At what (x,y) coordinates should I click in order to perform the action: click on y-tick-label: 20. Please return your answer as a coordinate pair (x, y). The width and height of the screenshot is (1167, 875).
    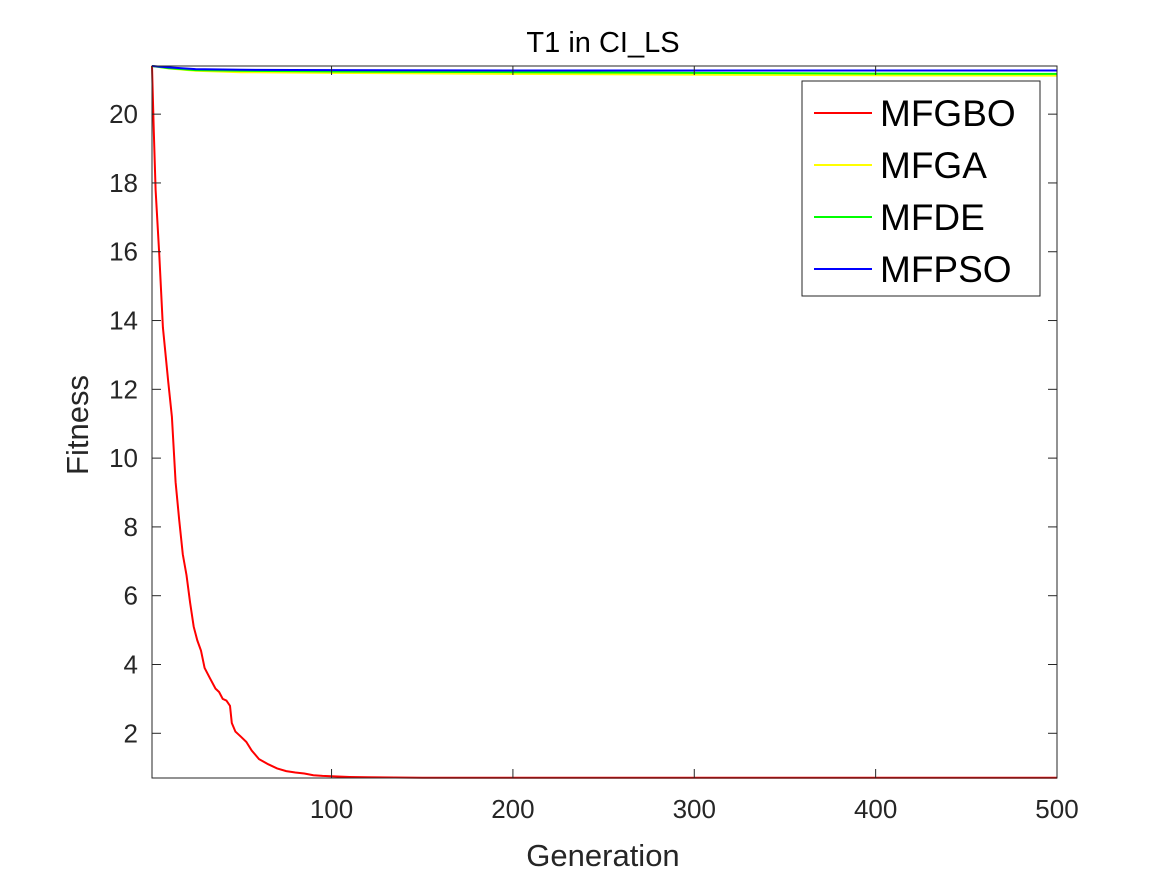
    Looking at the image, I should click on (123, 114).